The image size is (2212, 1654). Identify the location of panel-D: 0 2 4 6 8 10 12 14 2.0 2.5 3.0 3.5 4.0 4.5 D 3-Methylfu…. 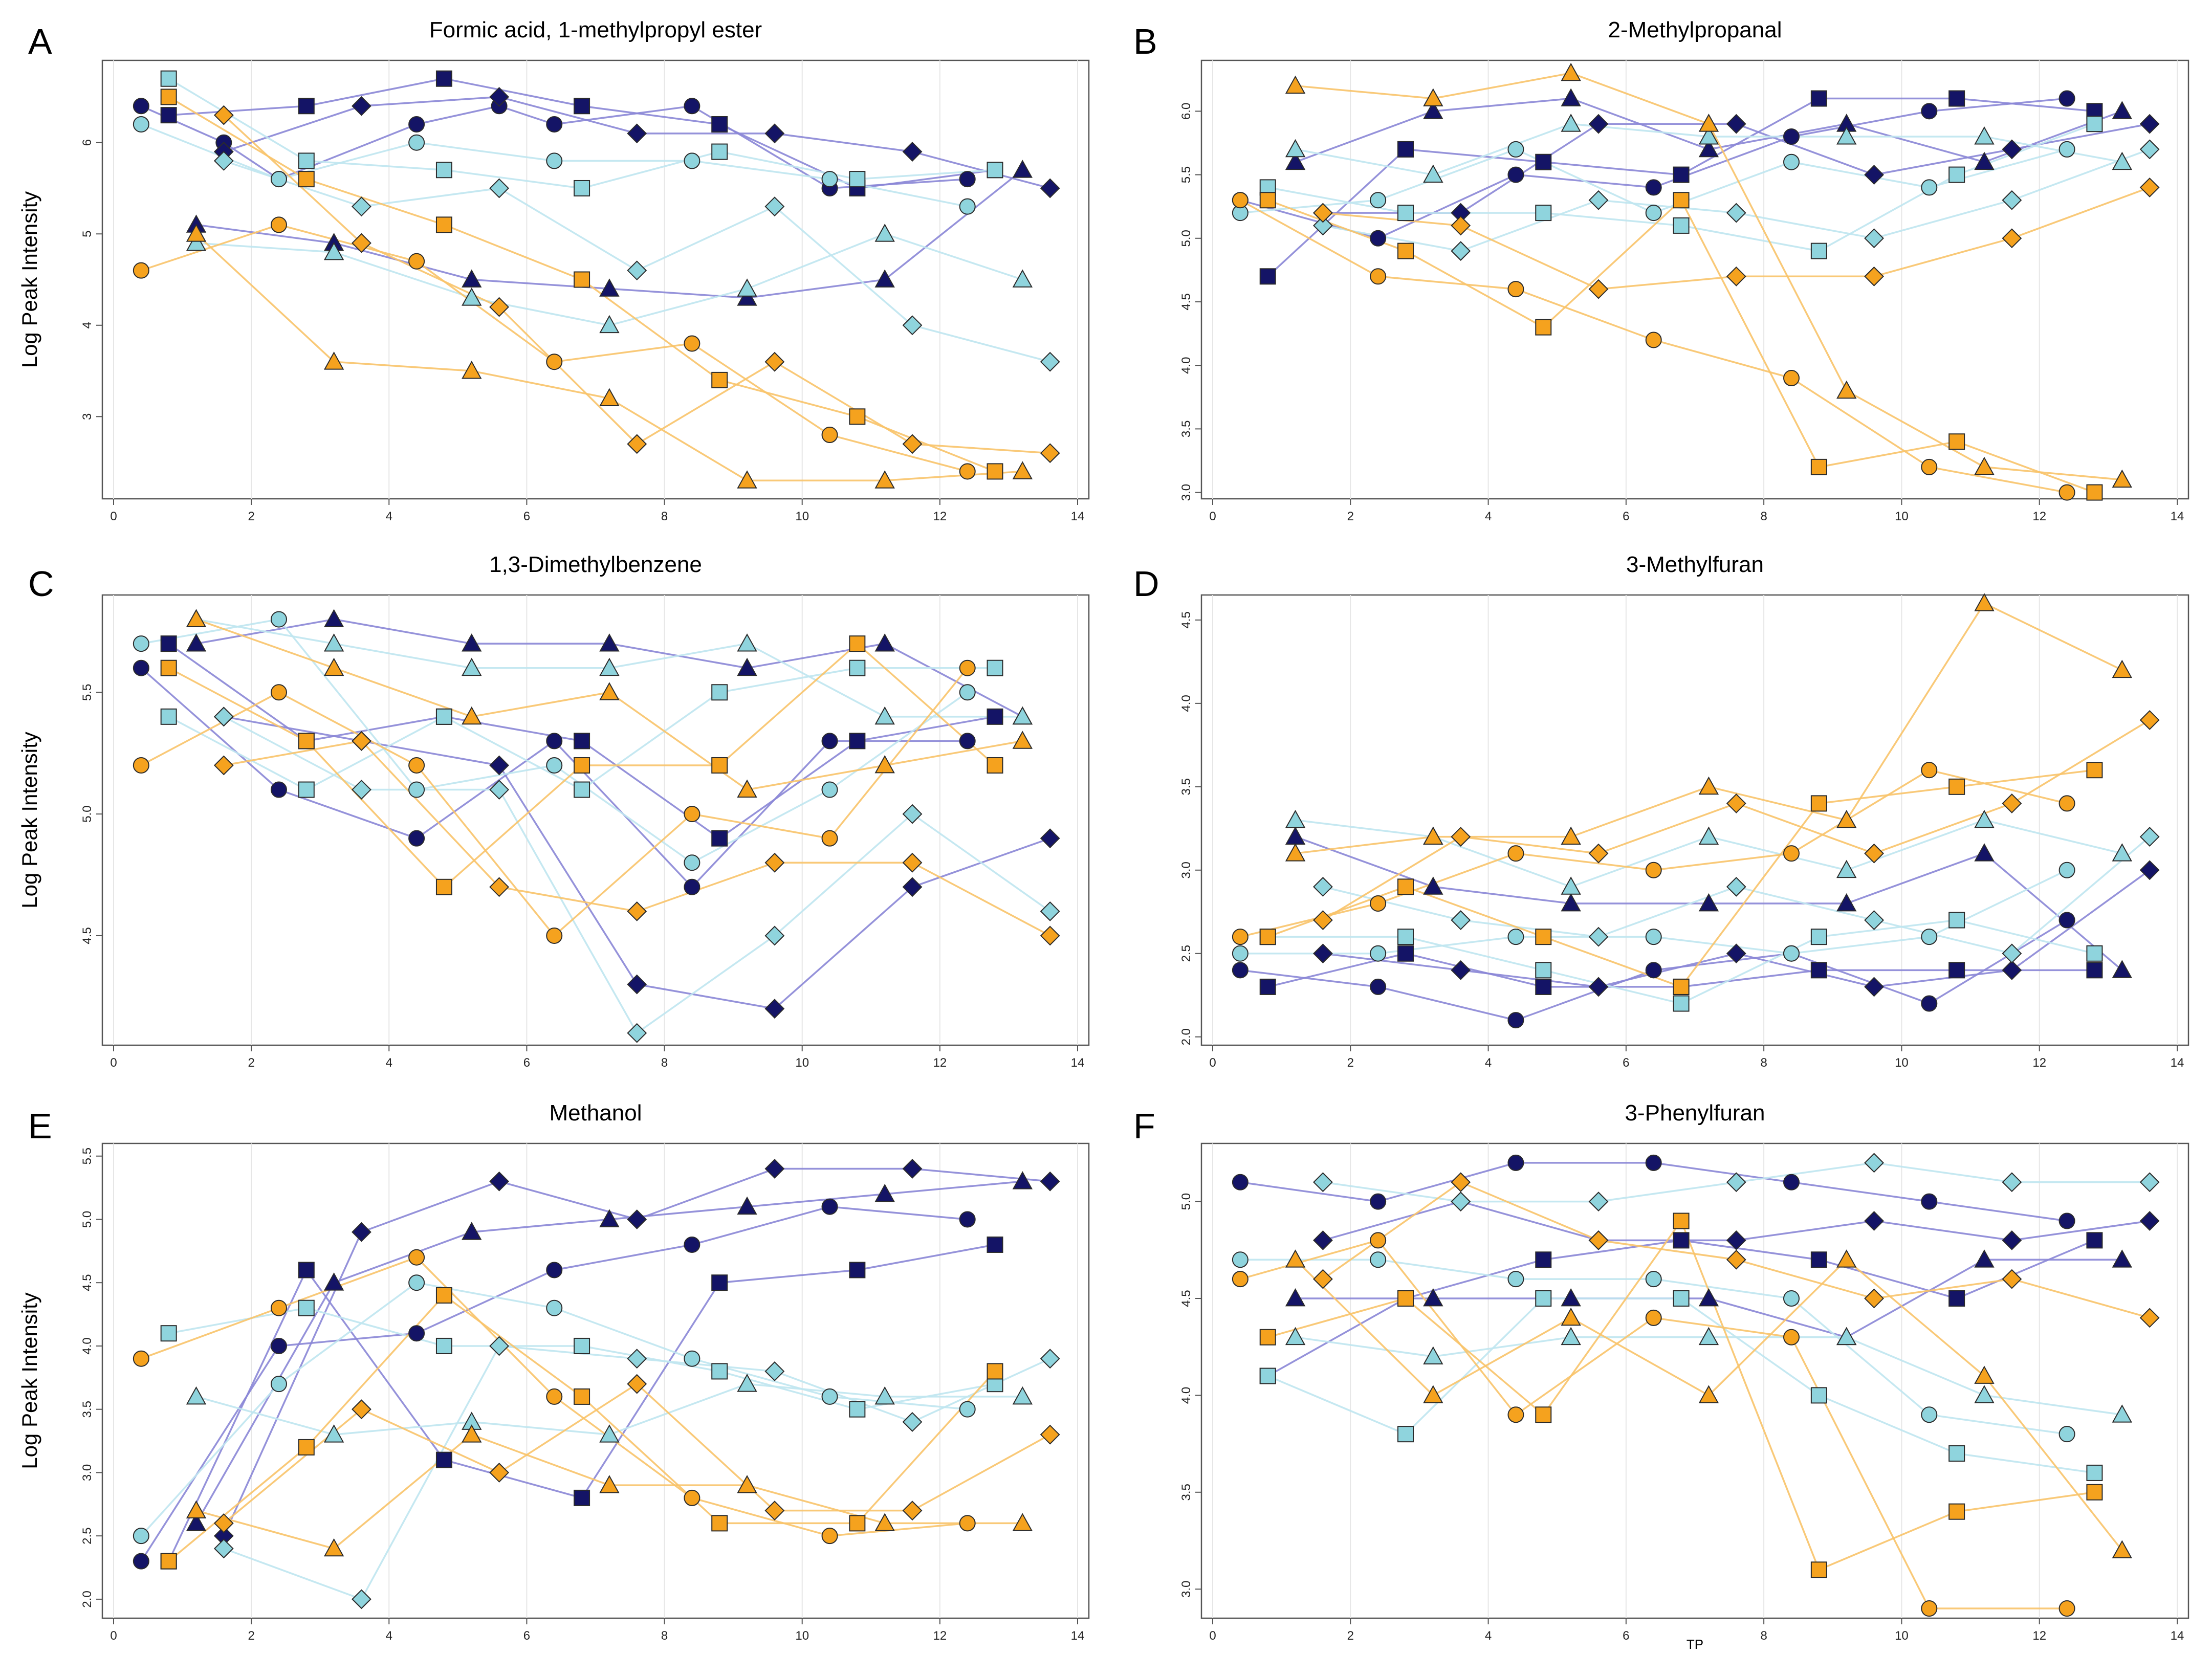
(1661, 811).